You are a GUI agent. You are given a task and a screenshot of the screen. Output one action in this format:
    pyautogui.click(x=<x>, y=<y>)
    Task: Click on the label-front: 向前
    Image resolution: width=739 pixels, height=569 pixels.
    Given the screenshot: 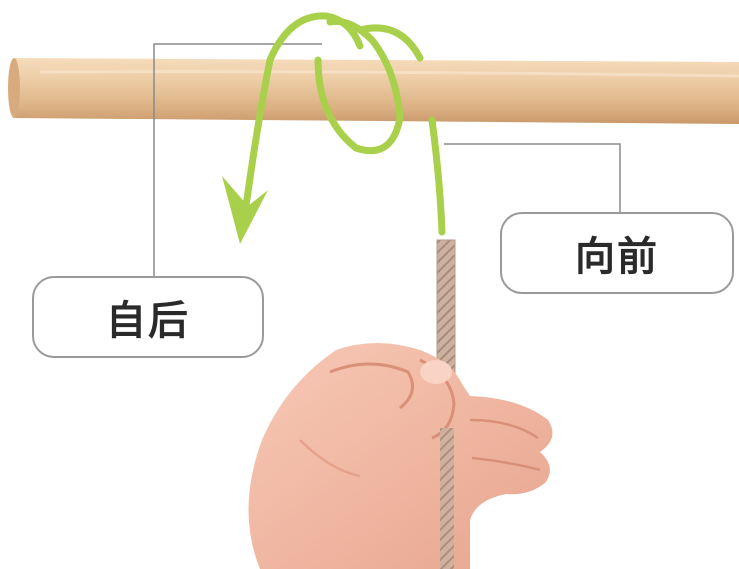 What is the action you would take?
    pyautogui.click(x=617, y=253)
    